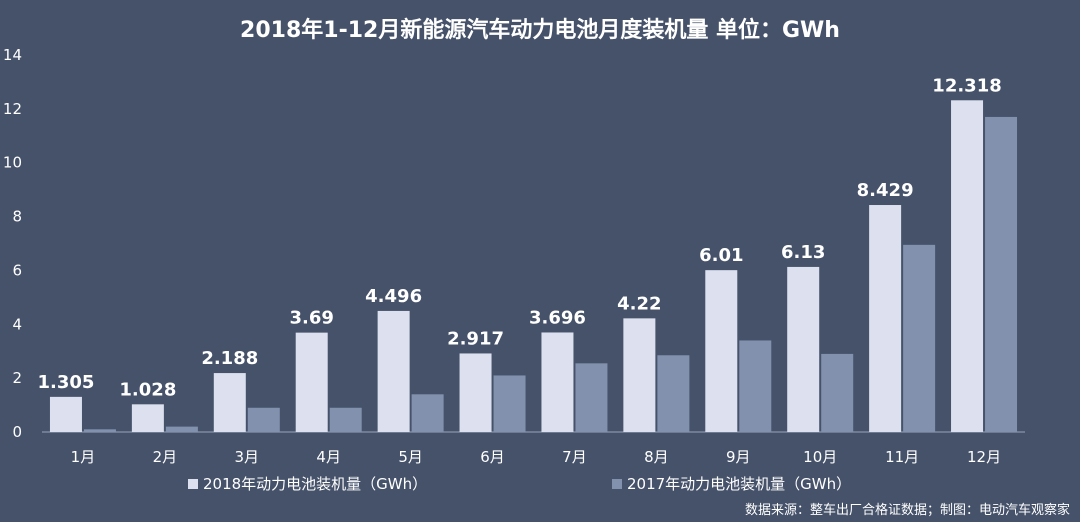  Describe the element at coordinates (738, 457) in the screenshot. I see `x-tick-label: 9月` at that location.